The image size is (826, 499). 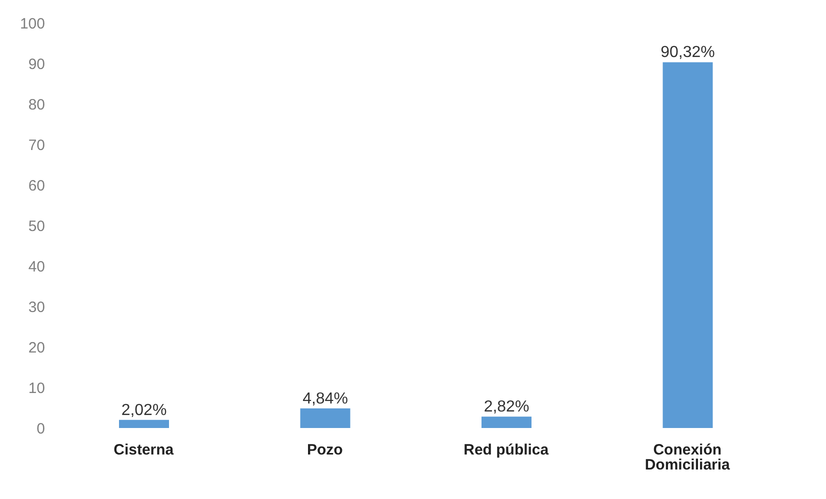 What do you see at coordinates (36, 185) in the screenshot?
I see `y-tick-label: 60` at bounding box center [36, 185].